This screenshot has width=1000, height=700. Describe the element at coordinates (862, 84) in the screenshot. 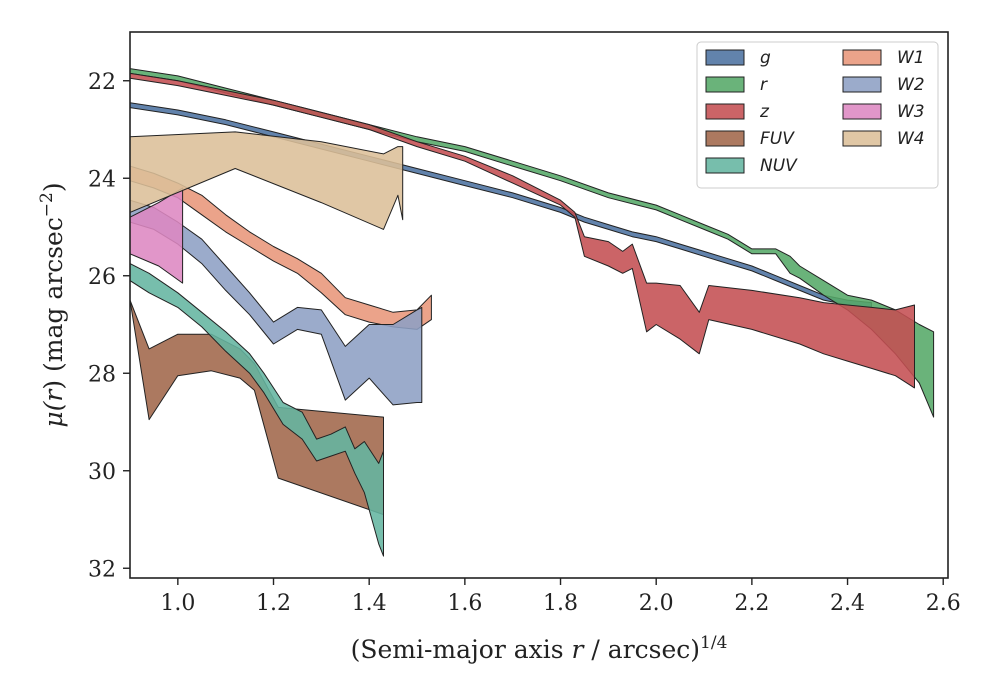

I see `legend-swatch-w2` at that location.